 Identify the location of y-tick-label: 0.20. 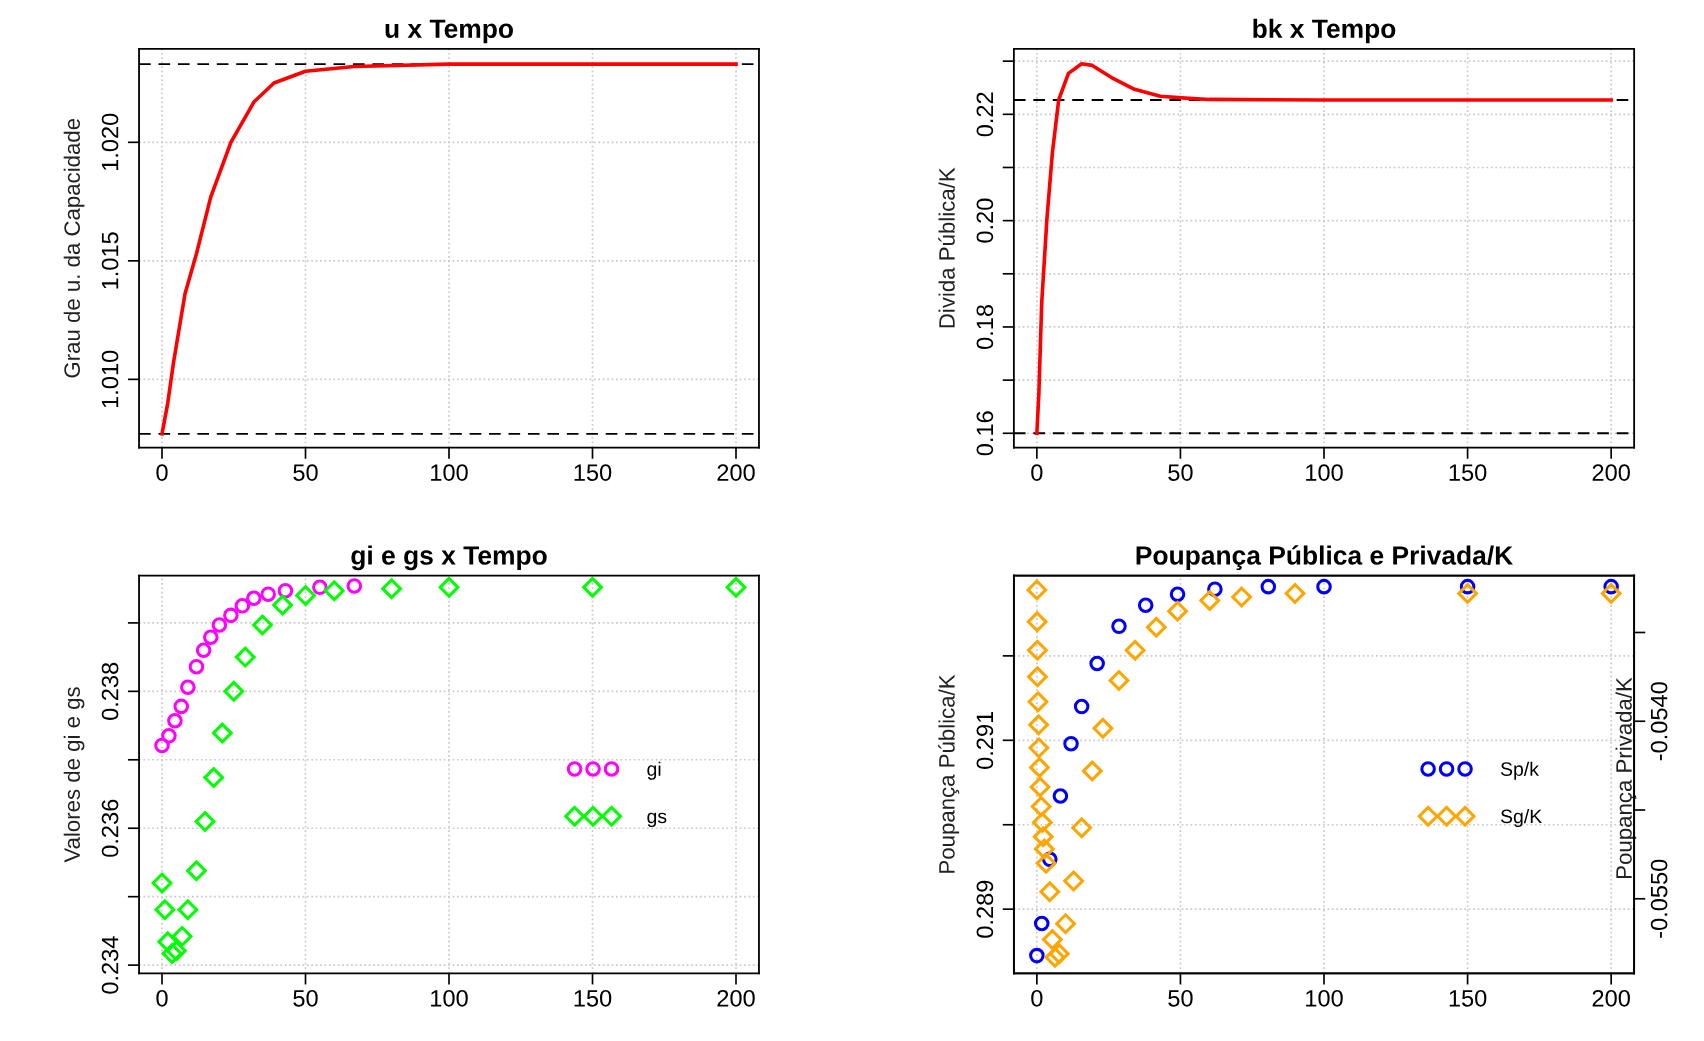
(985, 220).